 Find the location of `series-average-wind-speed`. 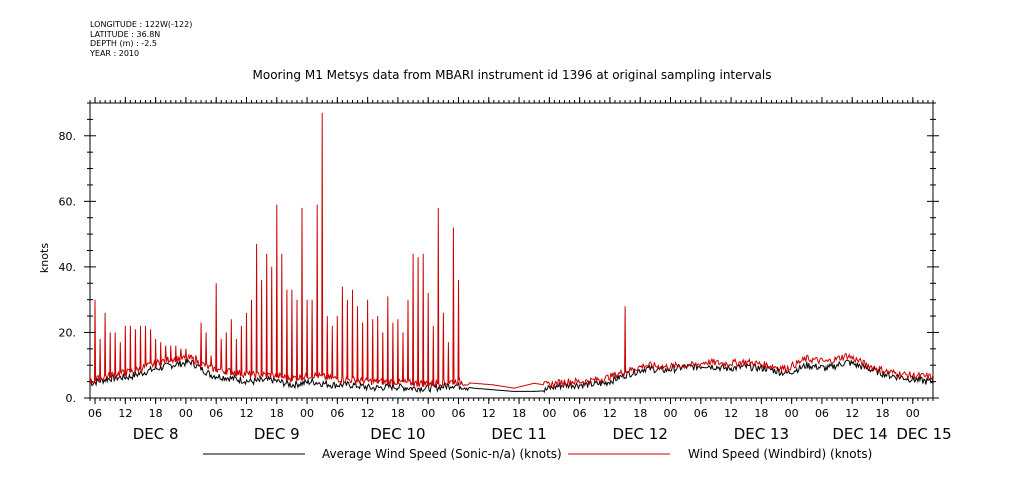

series-average-wind-speed is located at coordinates (511, 376).